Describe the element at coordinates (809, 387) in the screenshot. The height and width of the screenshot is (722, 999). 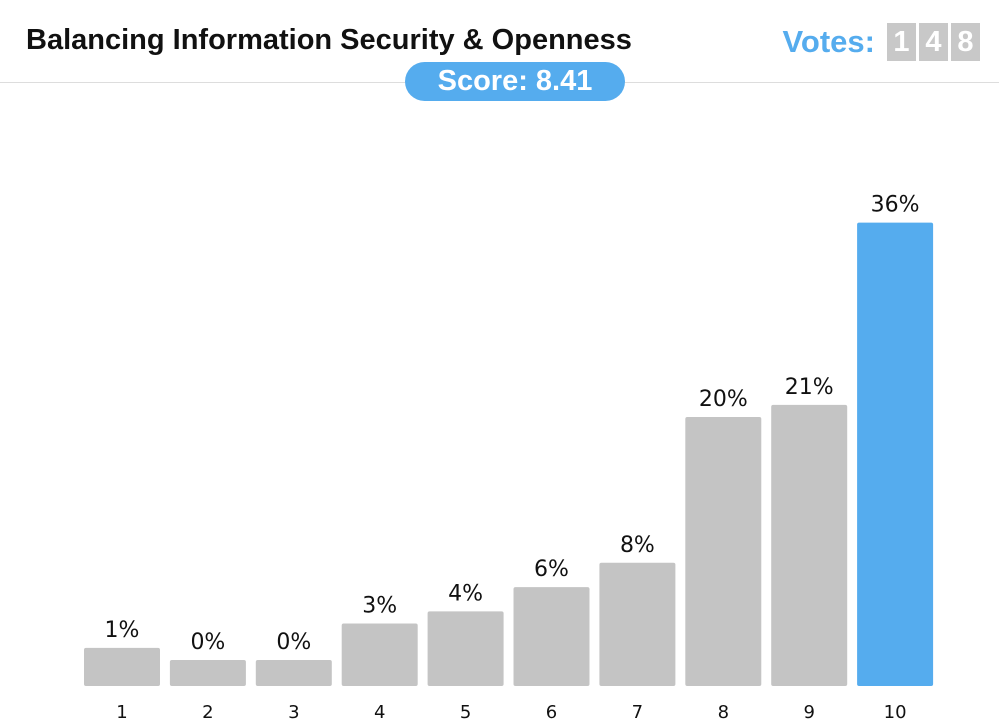
I see `bar-value-label: 21%` at that location.